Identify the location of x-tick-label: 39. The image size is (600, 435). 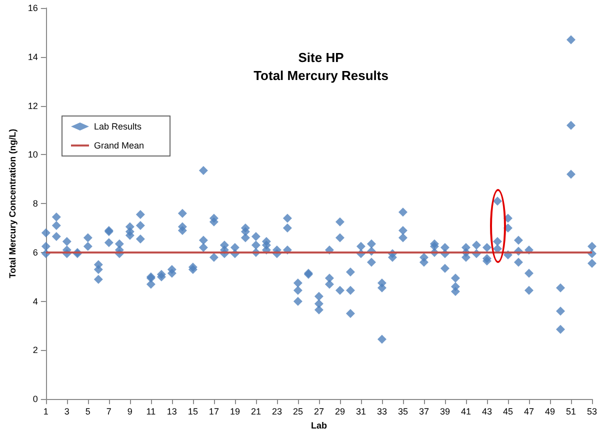
(445, 411).